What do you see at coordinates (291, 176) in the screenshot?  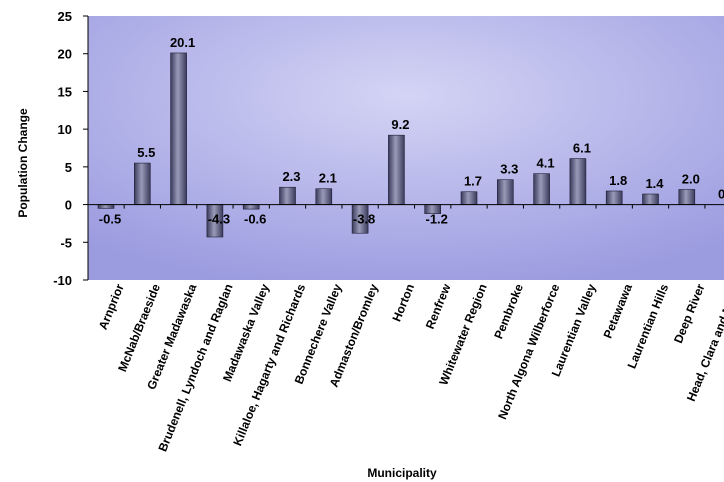 I see `data-label: 2.3` at bounding box center [291, 176].